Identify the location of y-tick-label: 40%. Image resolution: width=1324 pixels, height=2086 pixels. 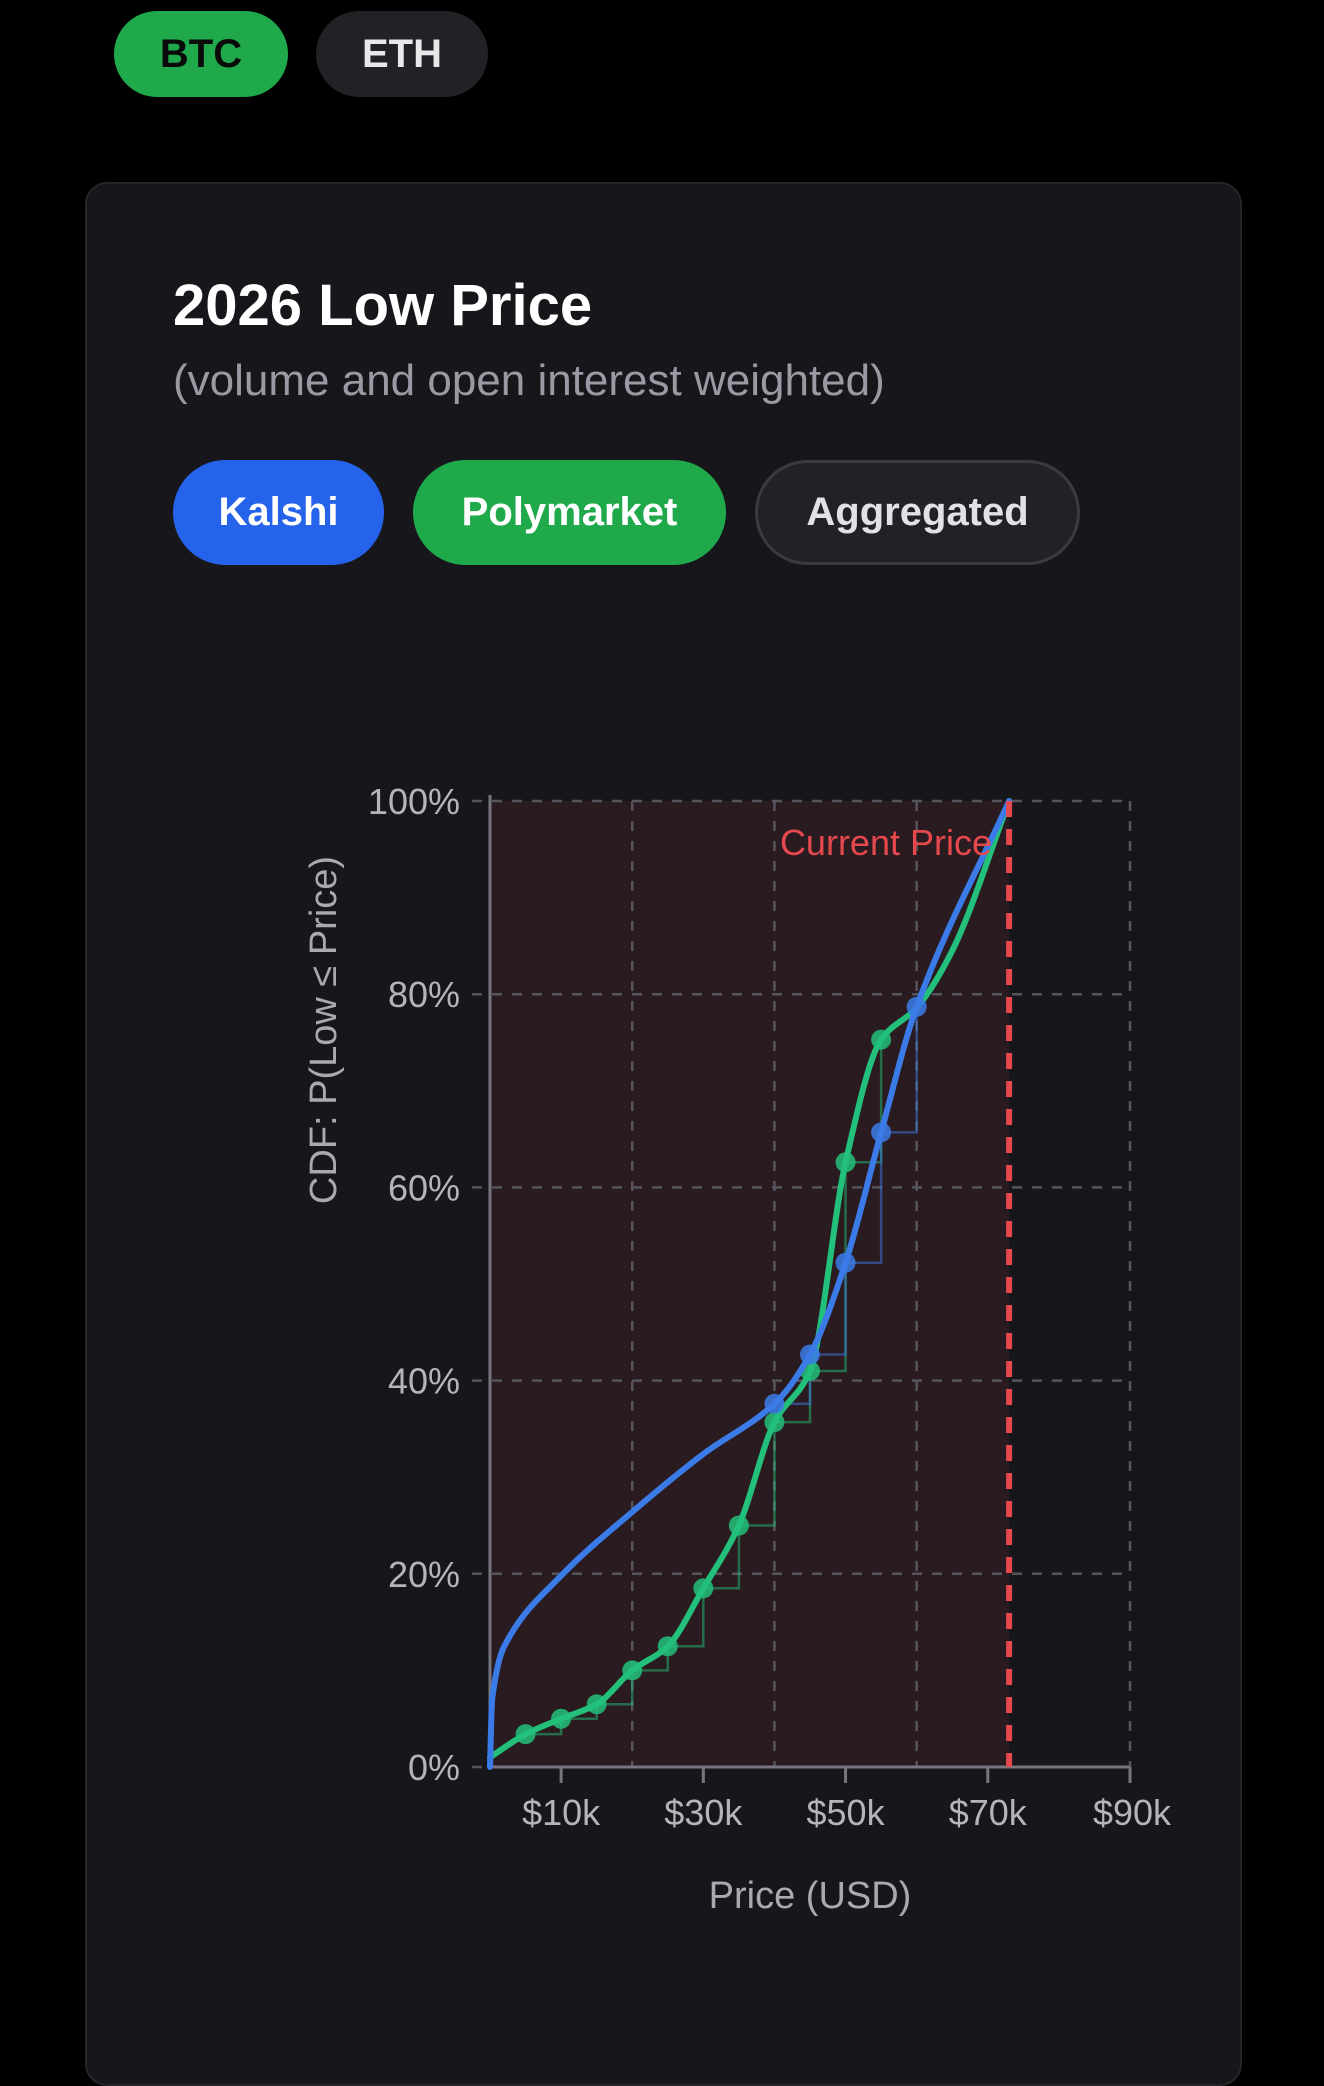
(424, 1381).